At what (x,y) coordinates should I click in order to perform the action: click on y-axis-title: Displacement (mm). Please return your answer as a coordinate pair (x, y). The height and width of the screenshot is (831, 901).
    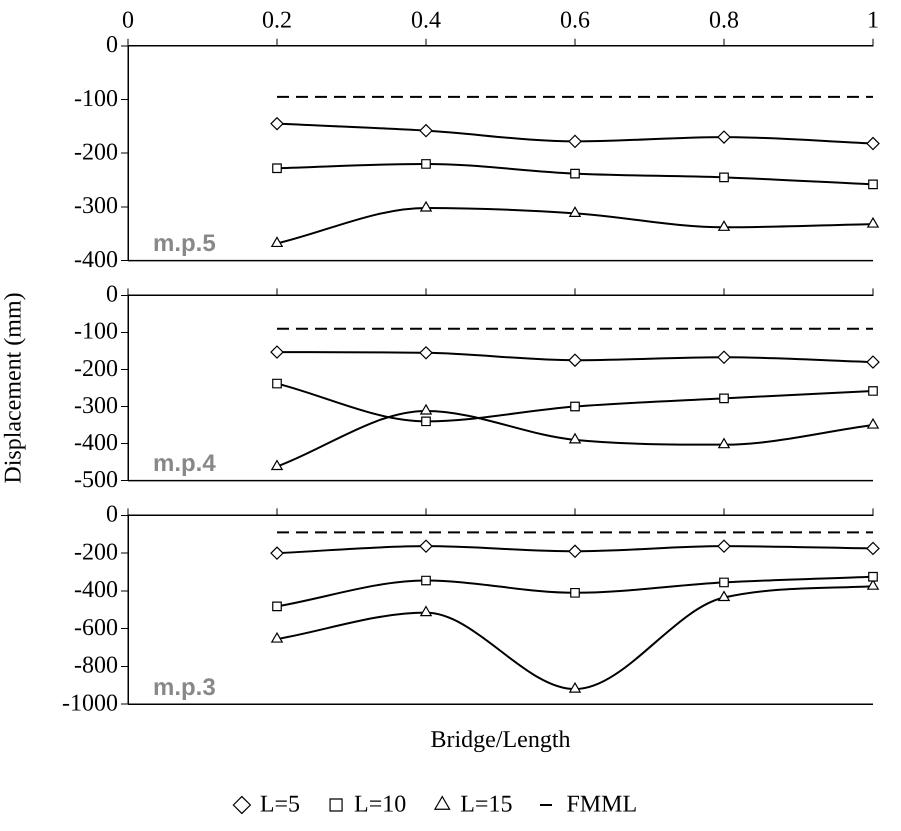
    Looking at the image, I should click on (13, 388).